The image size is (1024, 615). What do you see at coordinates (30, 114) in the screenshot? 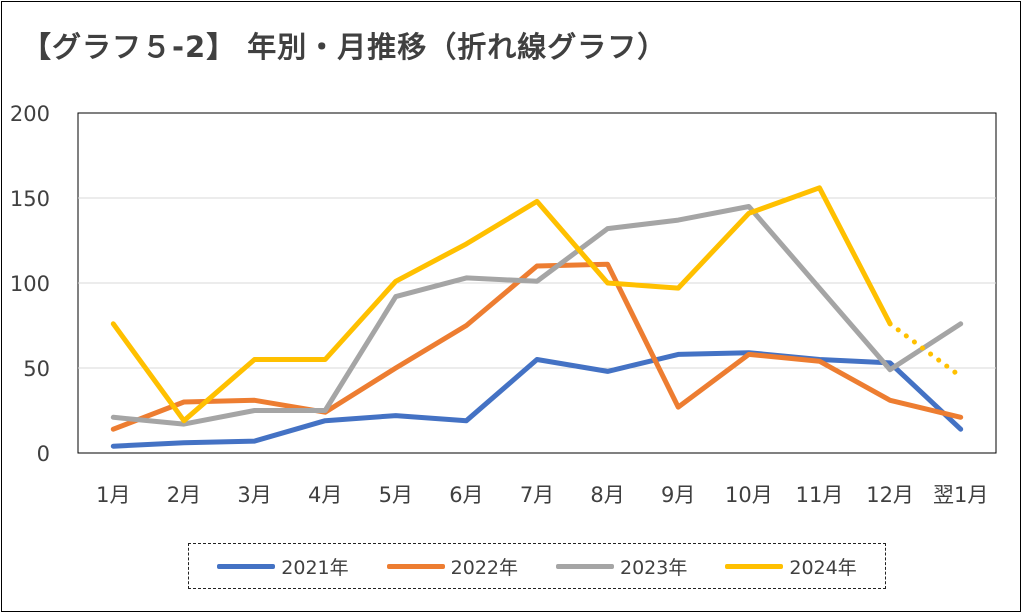
I see `y-tick-label: 200` at bounding box center [30, 114].